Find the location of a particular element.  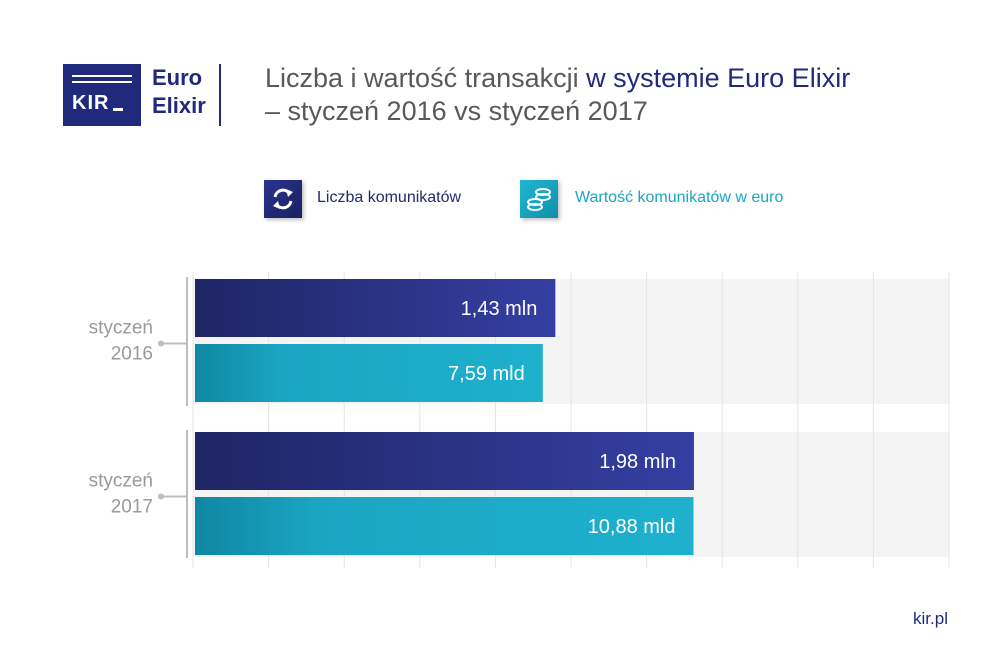

legend-label-count: Liczba komunikatów is located at coordinates (389, 197).